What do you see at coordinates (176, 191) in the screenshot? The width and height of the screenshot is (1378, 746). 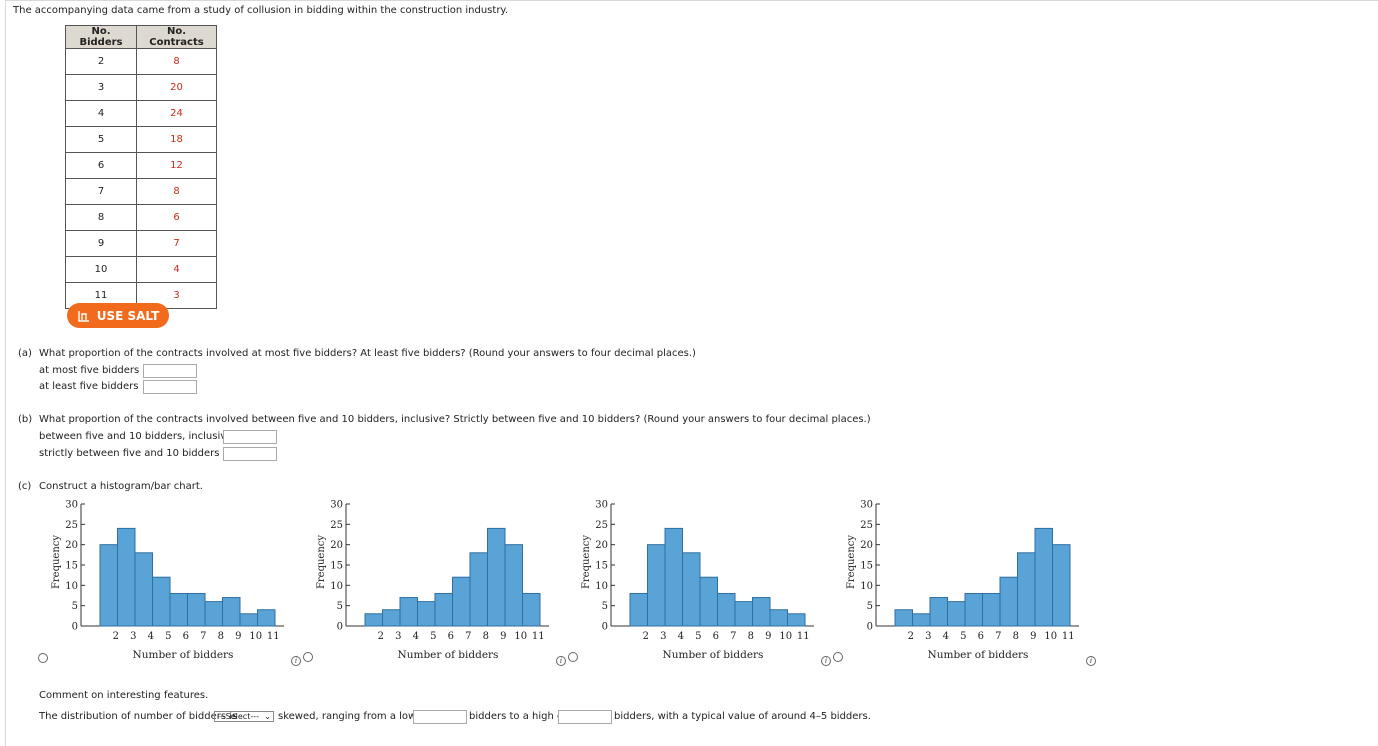 I see `cell-contracts: 8` at bounding box center [176, 191].